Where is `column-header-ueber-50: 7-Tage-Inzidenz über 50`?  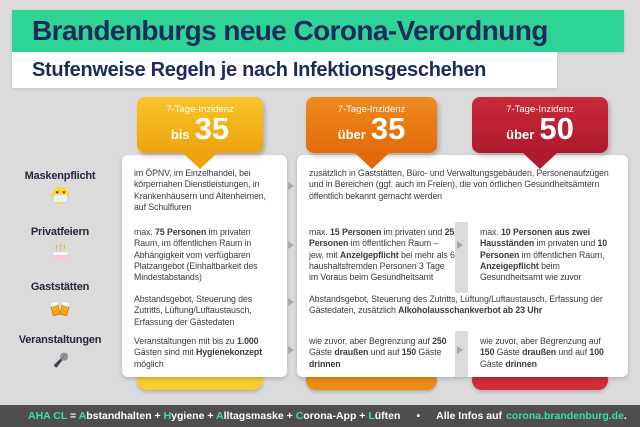 column-header-ueber-50: 7-Tage-Inzidenz über 50 is located at coordinates (540, 125).